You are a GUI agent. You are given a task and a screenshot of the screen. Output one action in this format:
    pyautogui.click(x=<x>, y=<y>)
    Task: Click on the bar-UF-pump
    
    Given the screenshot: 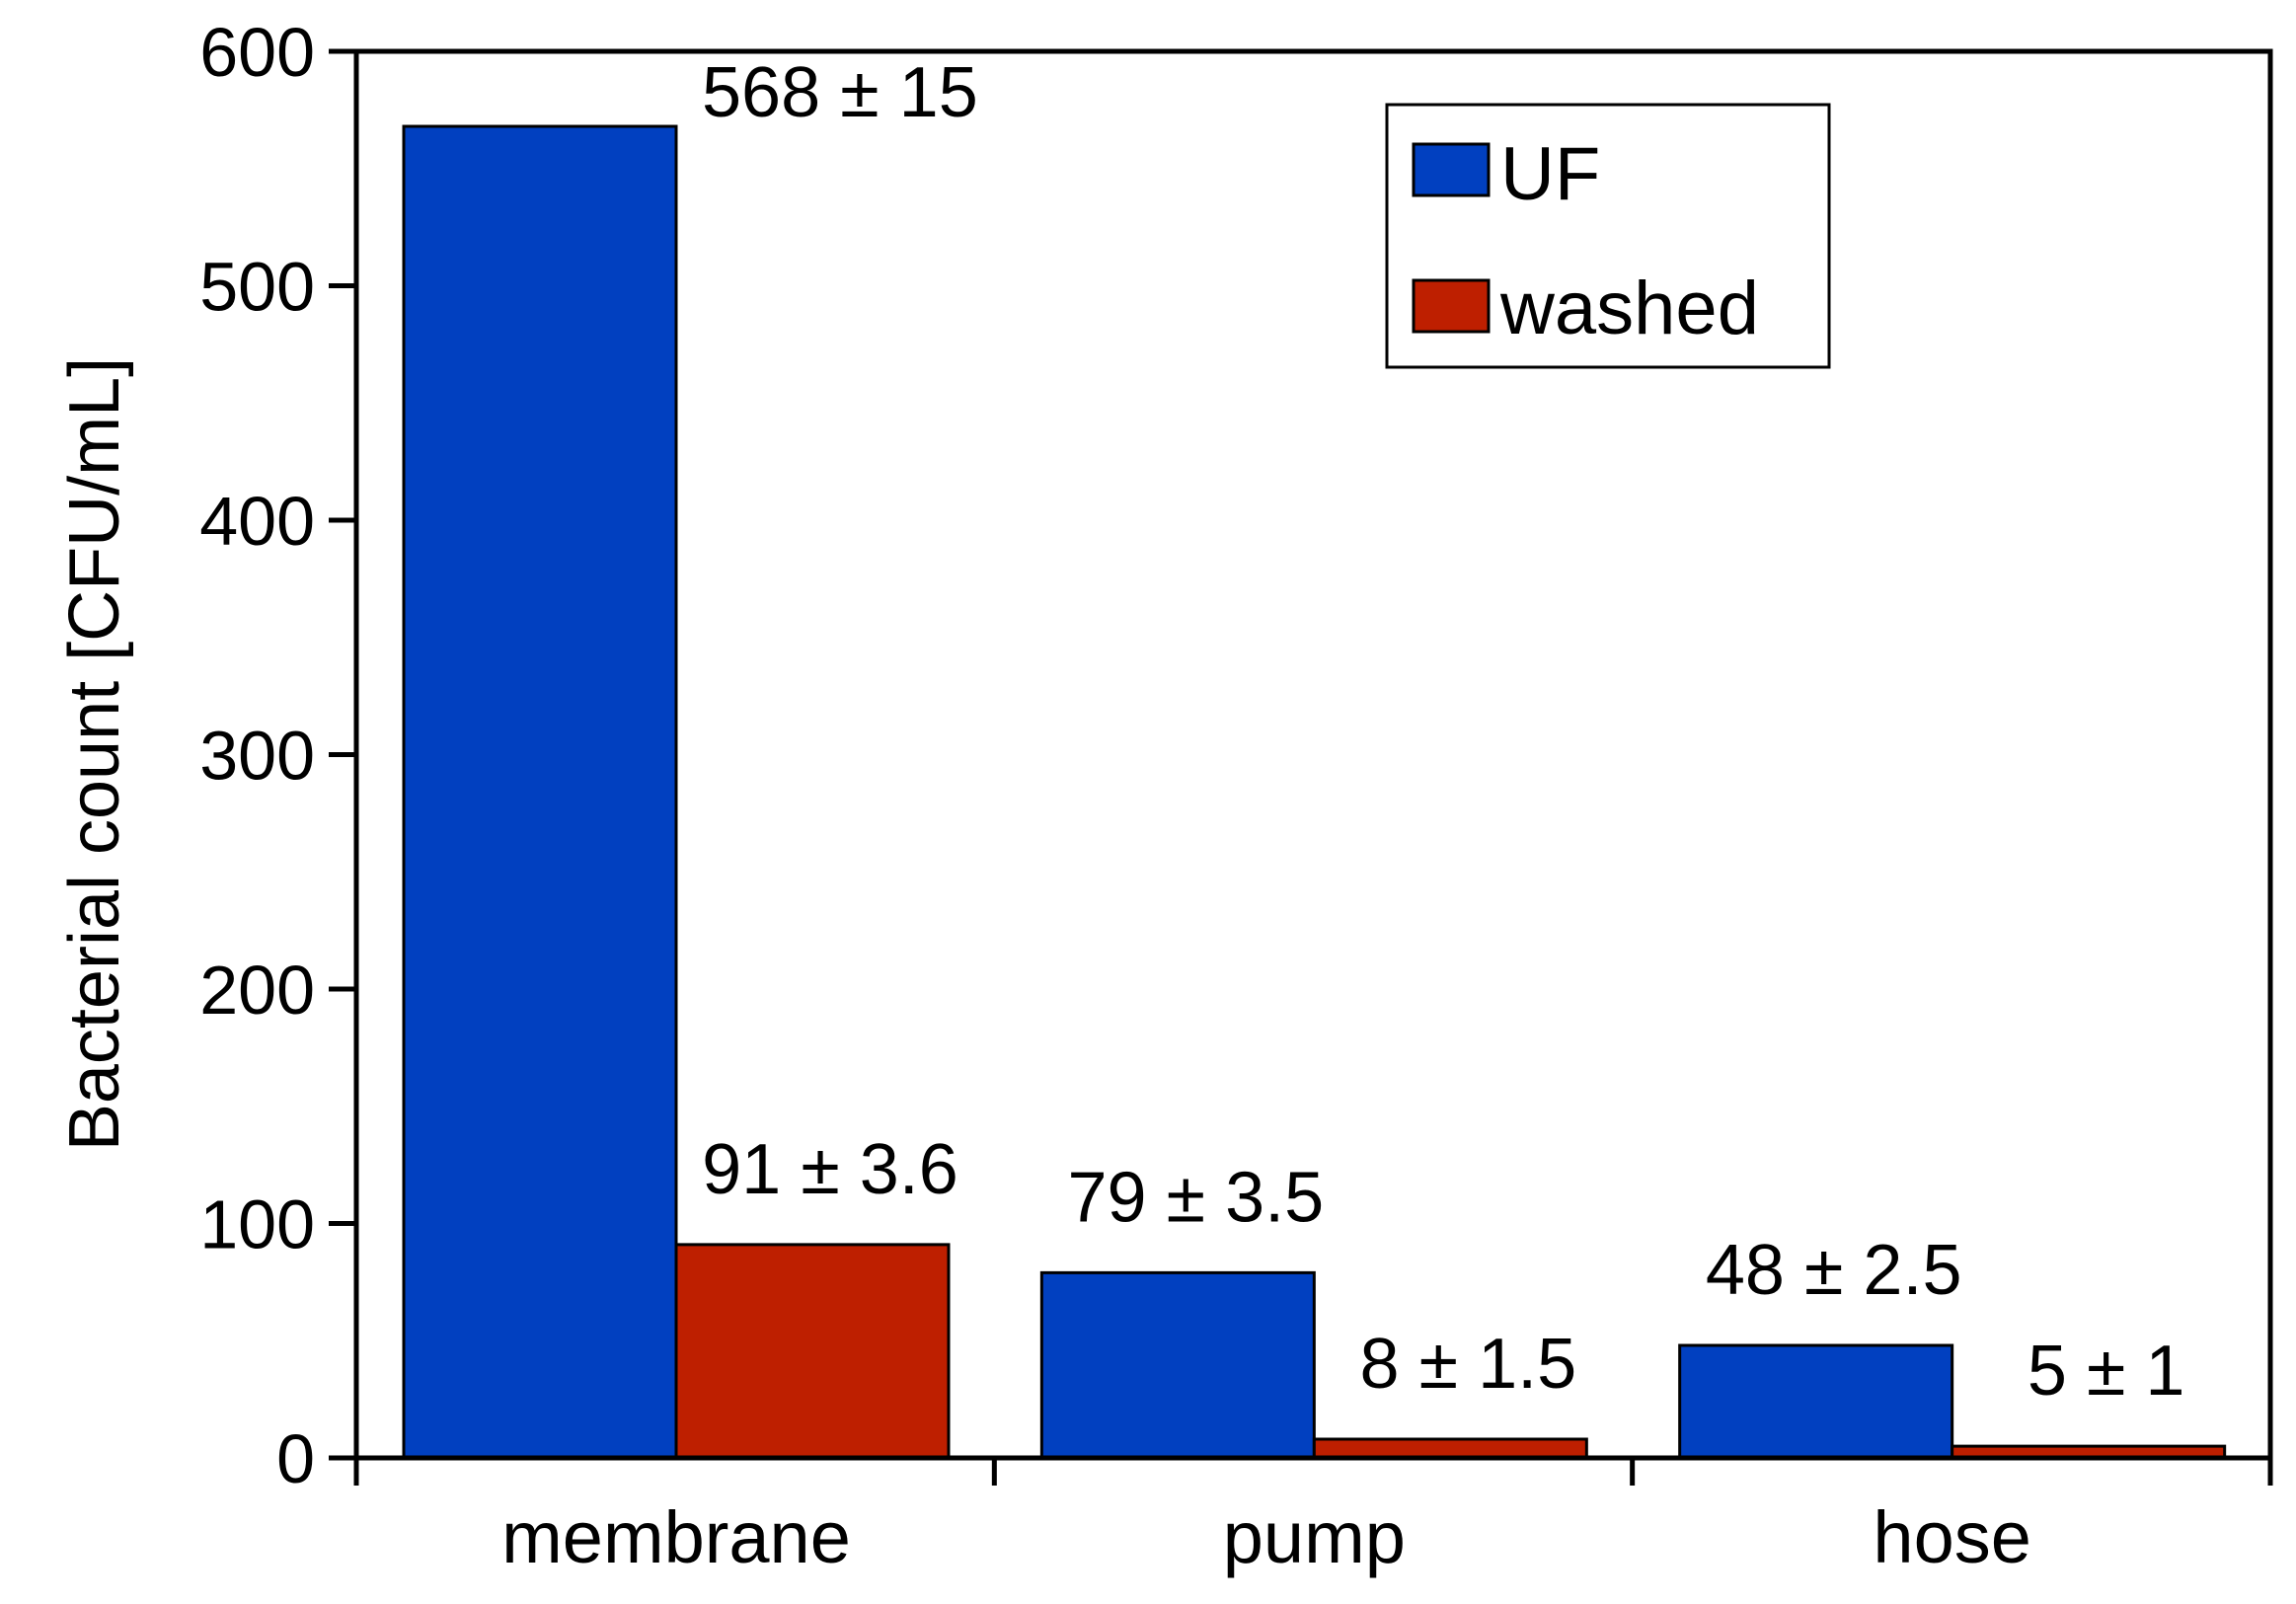 What is the action you would take?
    pyautogui.click(x=1177, y=1365)
    